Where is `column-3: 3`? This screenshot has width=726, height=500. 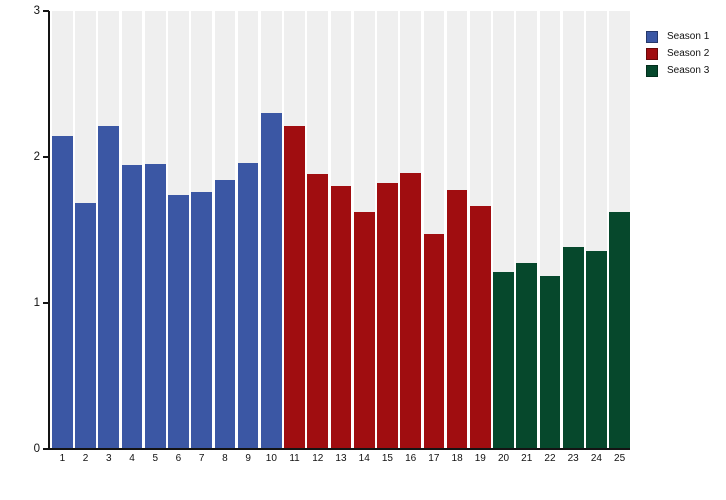 column-3: 3 is located at coordinates (109, 237).